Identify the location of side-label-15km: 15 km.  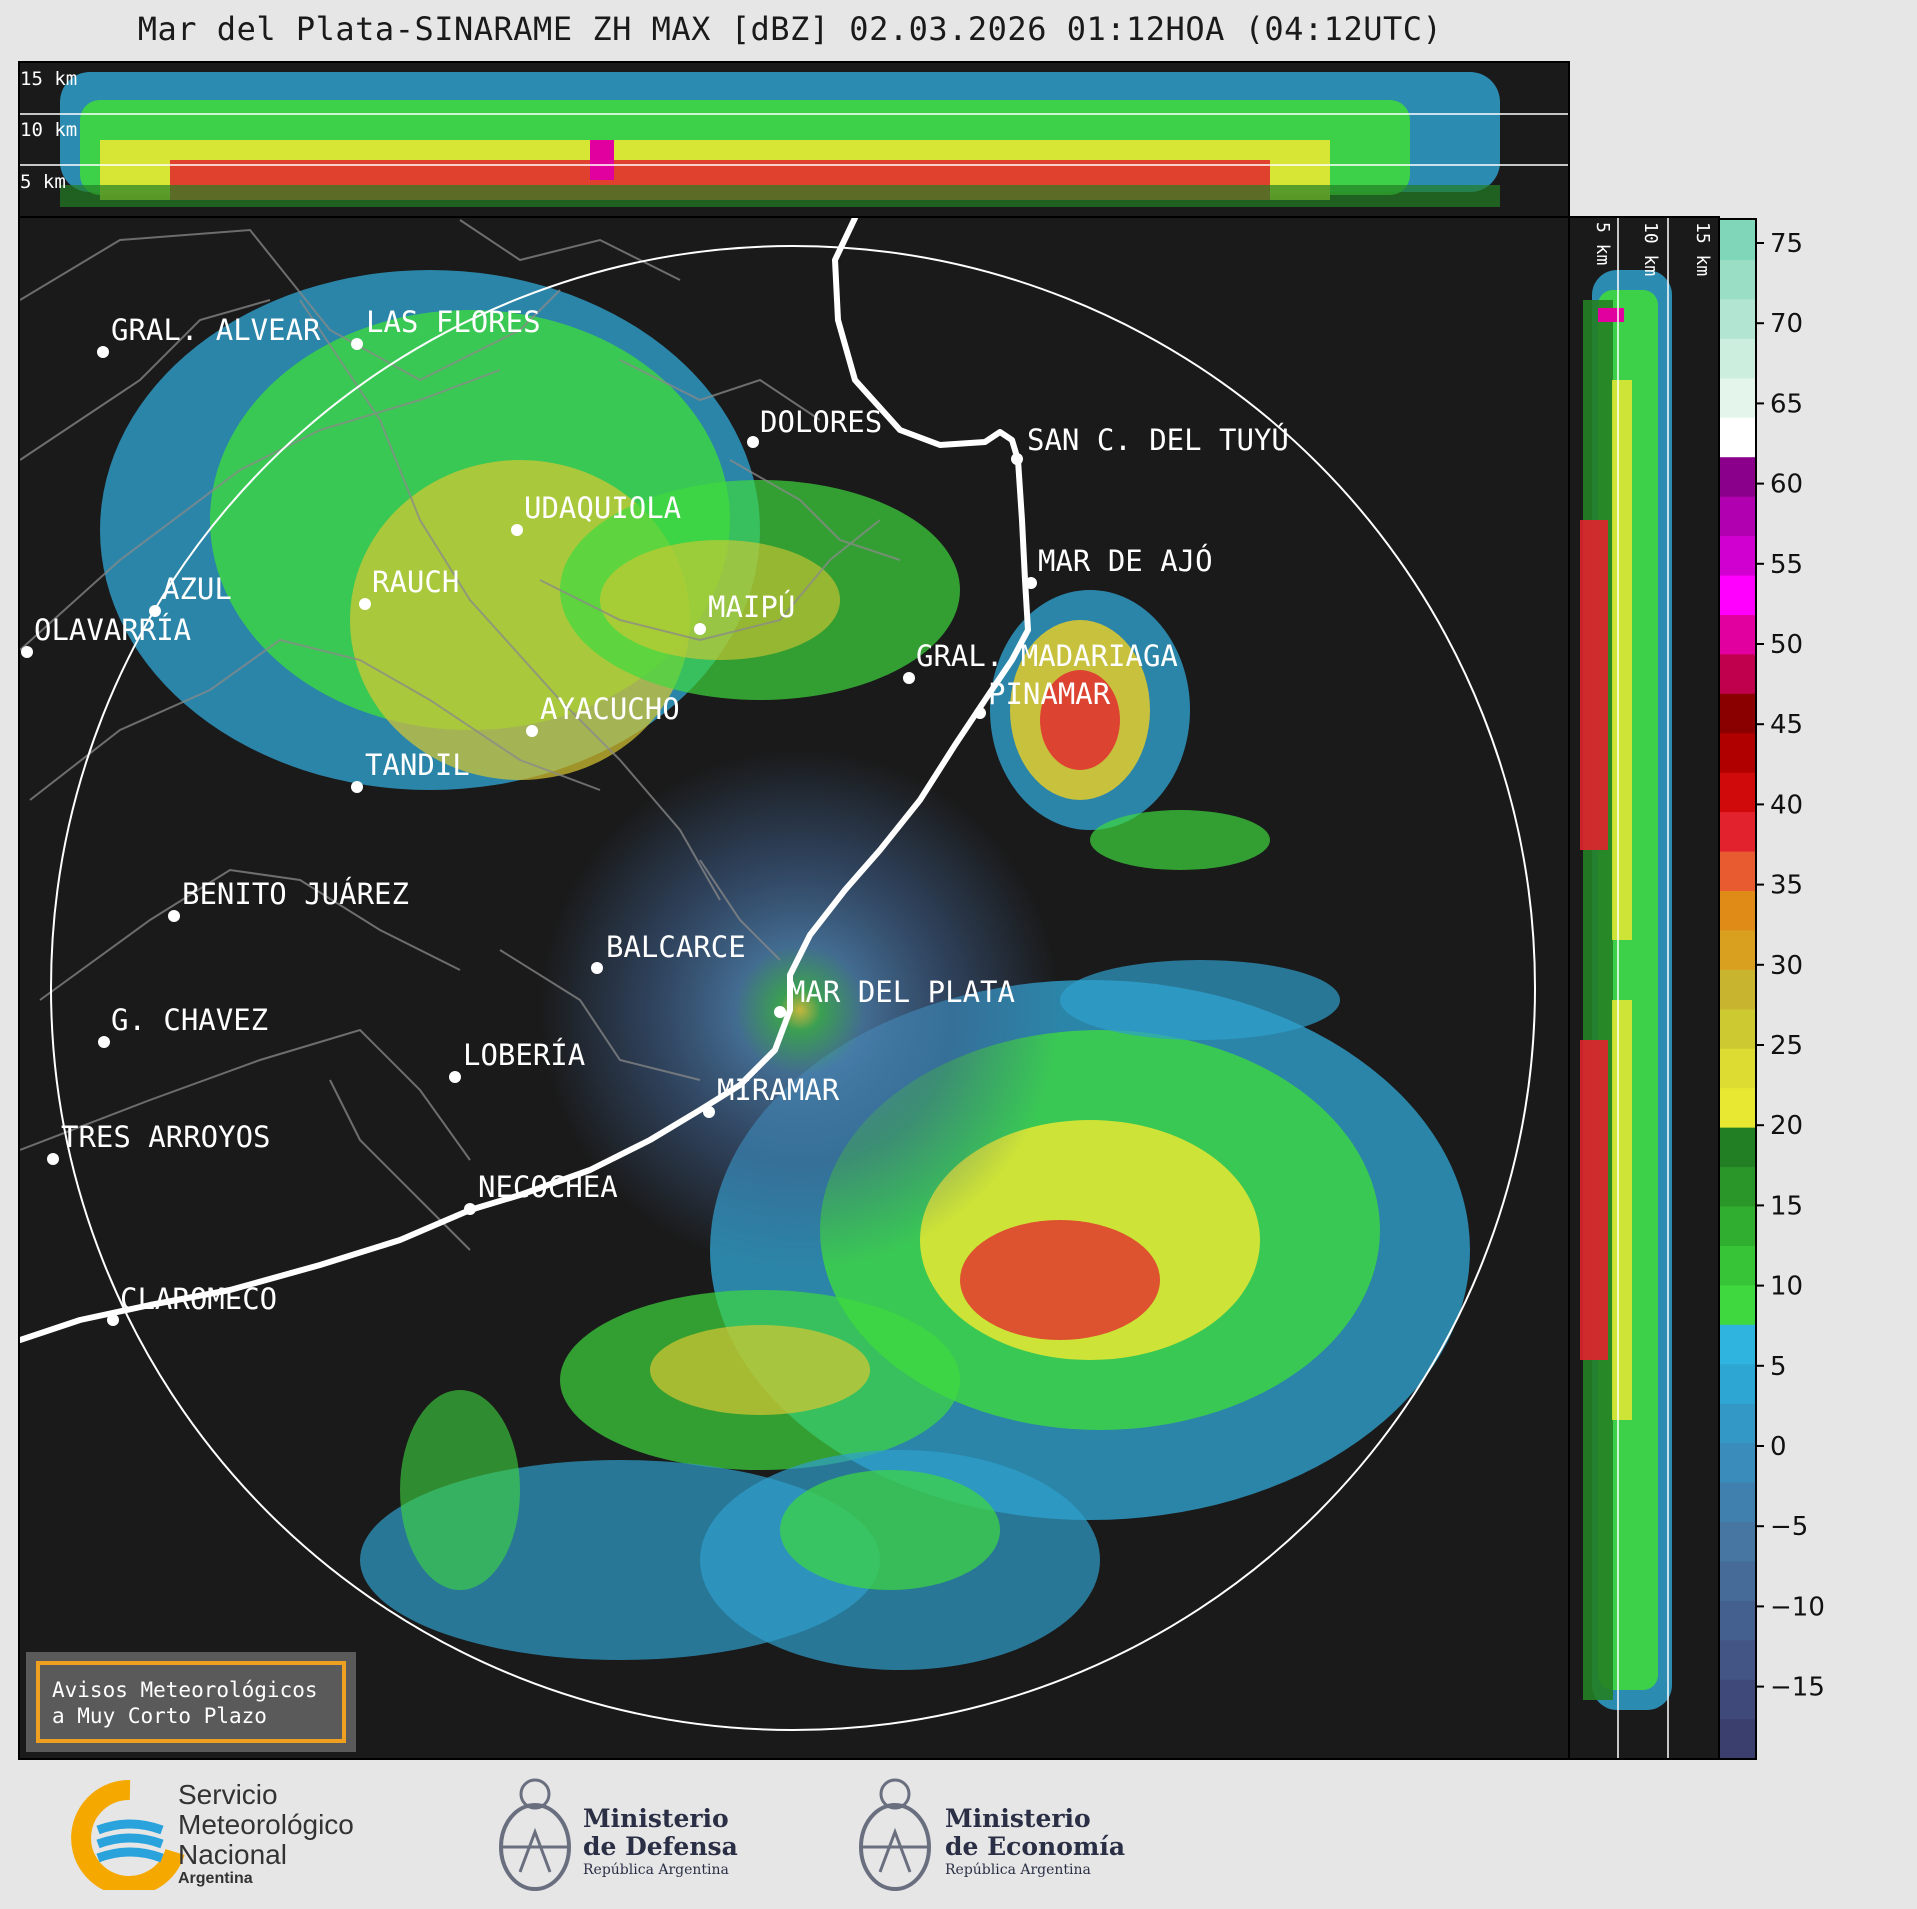
(1702, 249).